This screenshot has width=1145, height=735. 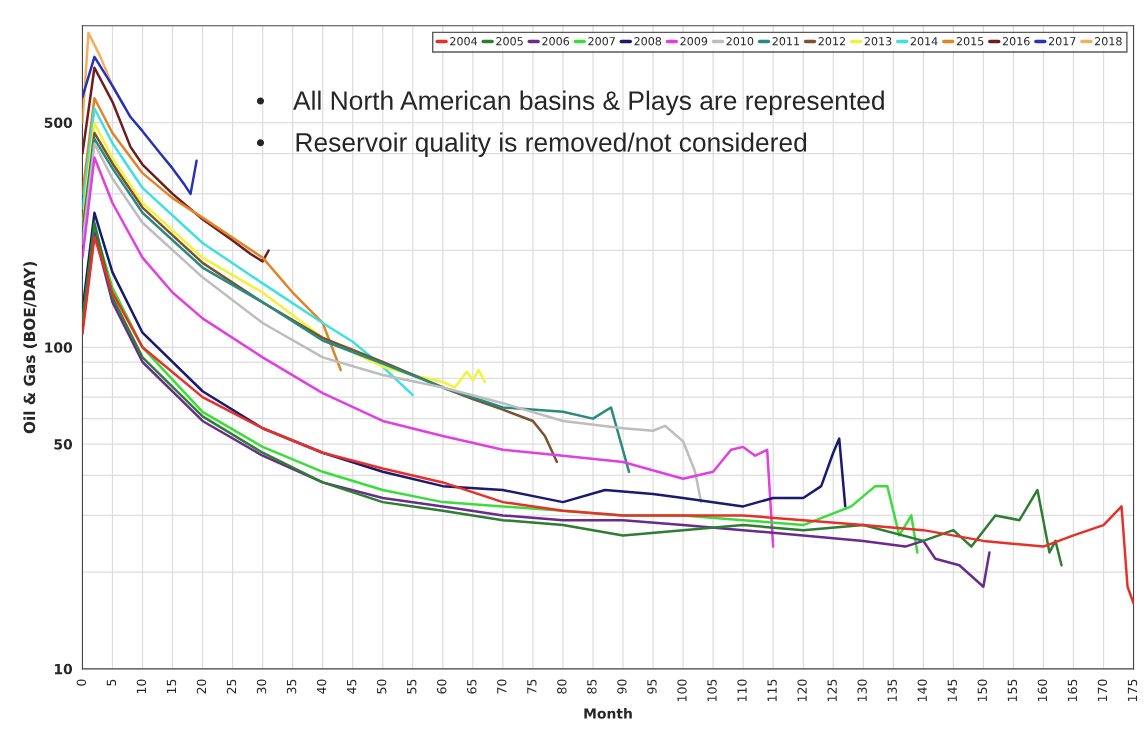 What do you see at coordinates (441, 686) in the screenshot?
I see `x-tick-label: 60` at bounding box center [441, 686].